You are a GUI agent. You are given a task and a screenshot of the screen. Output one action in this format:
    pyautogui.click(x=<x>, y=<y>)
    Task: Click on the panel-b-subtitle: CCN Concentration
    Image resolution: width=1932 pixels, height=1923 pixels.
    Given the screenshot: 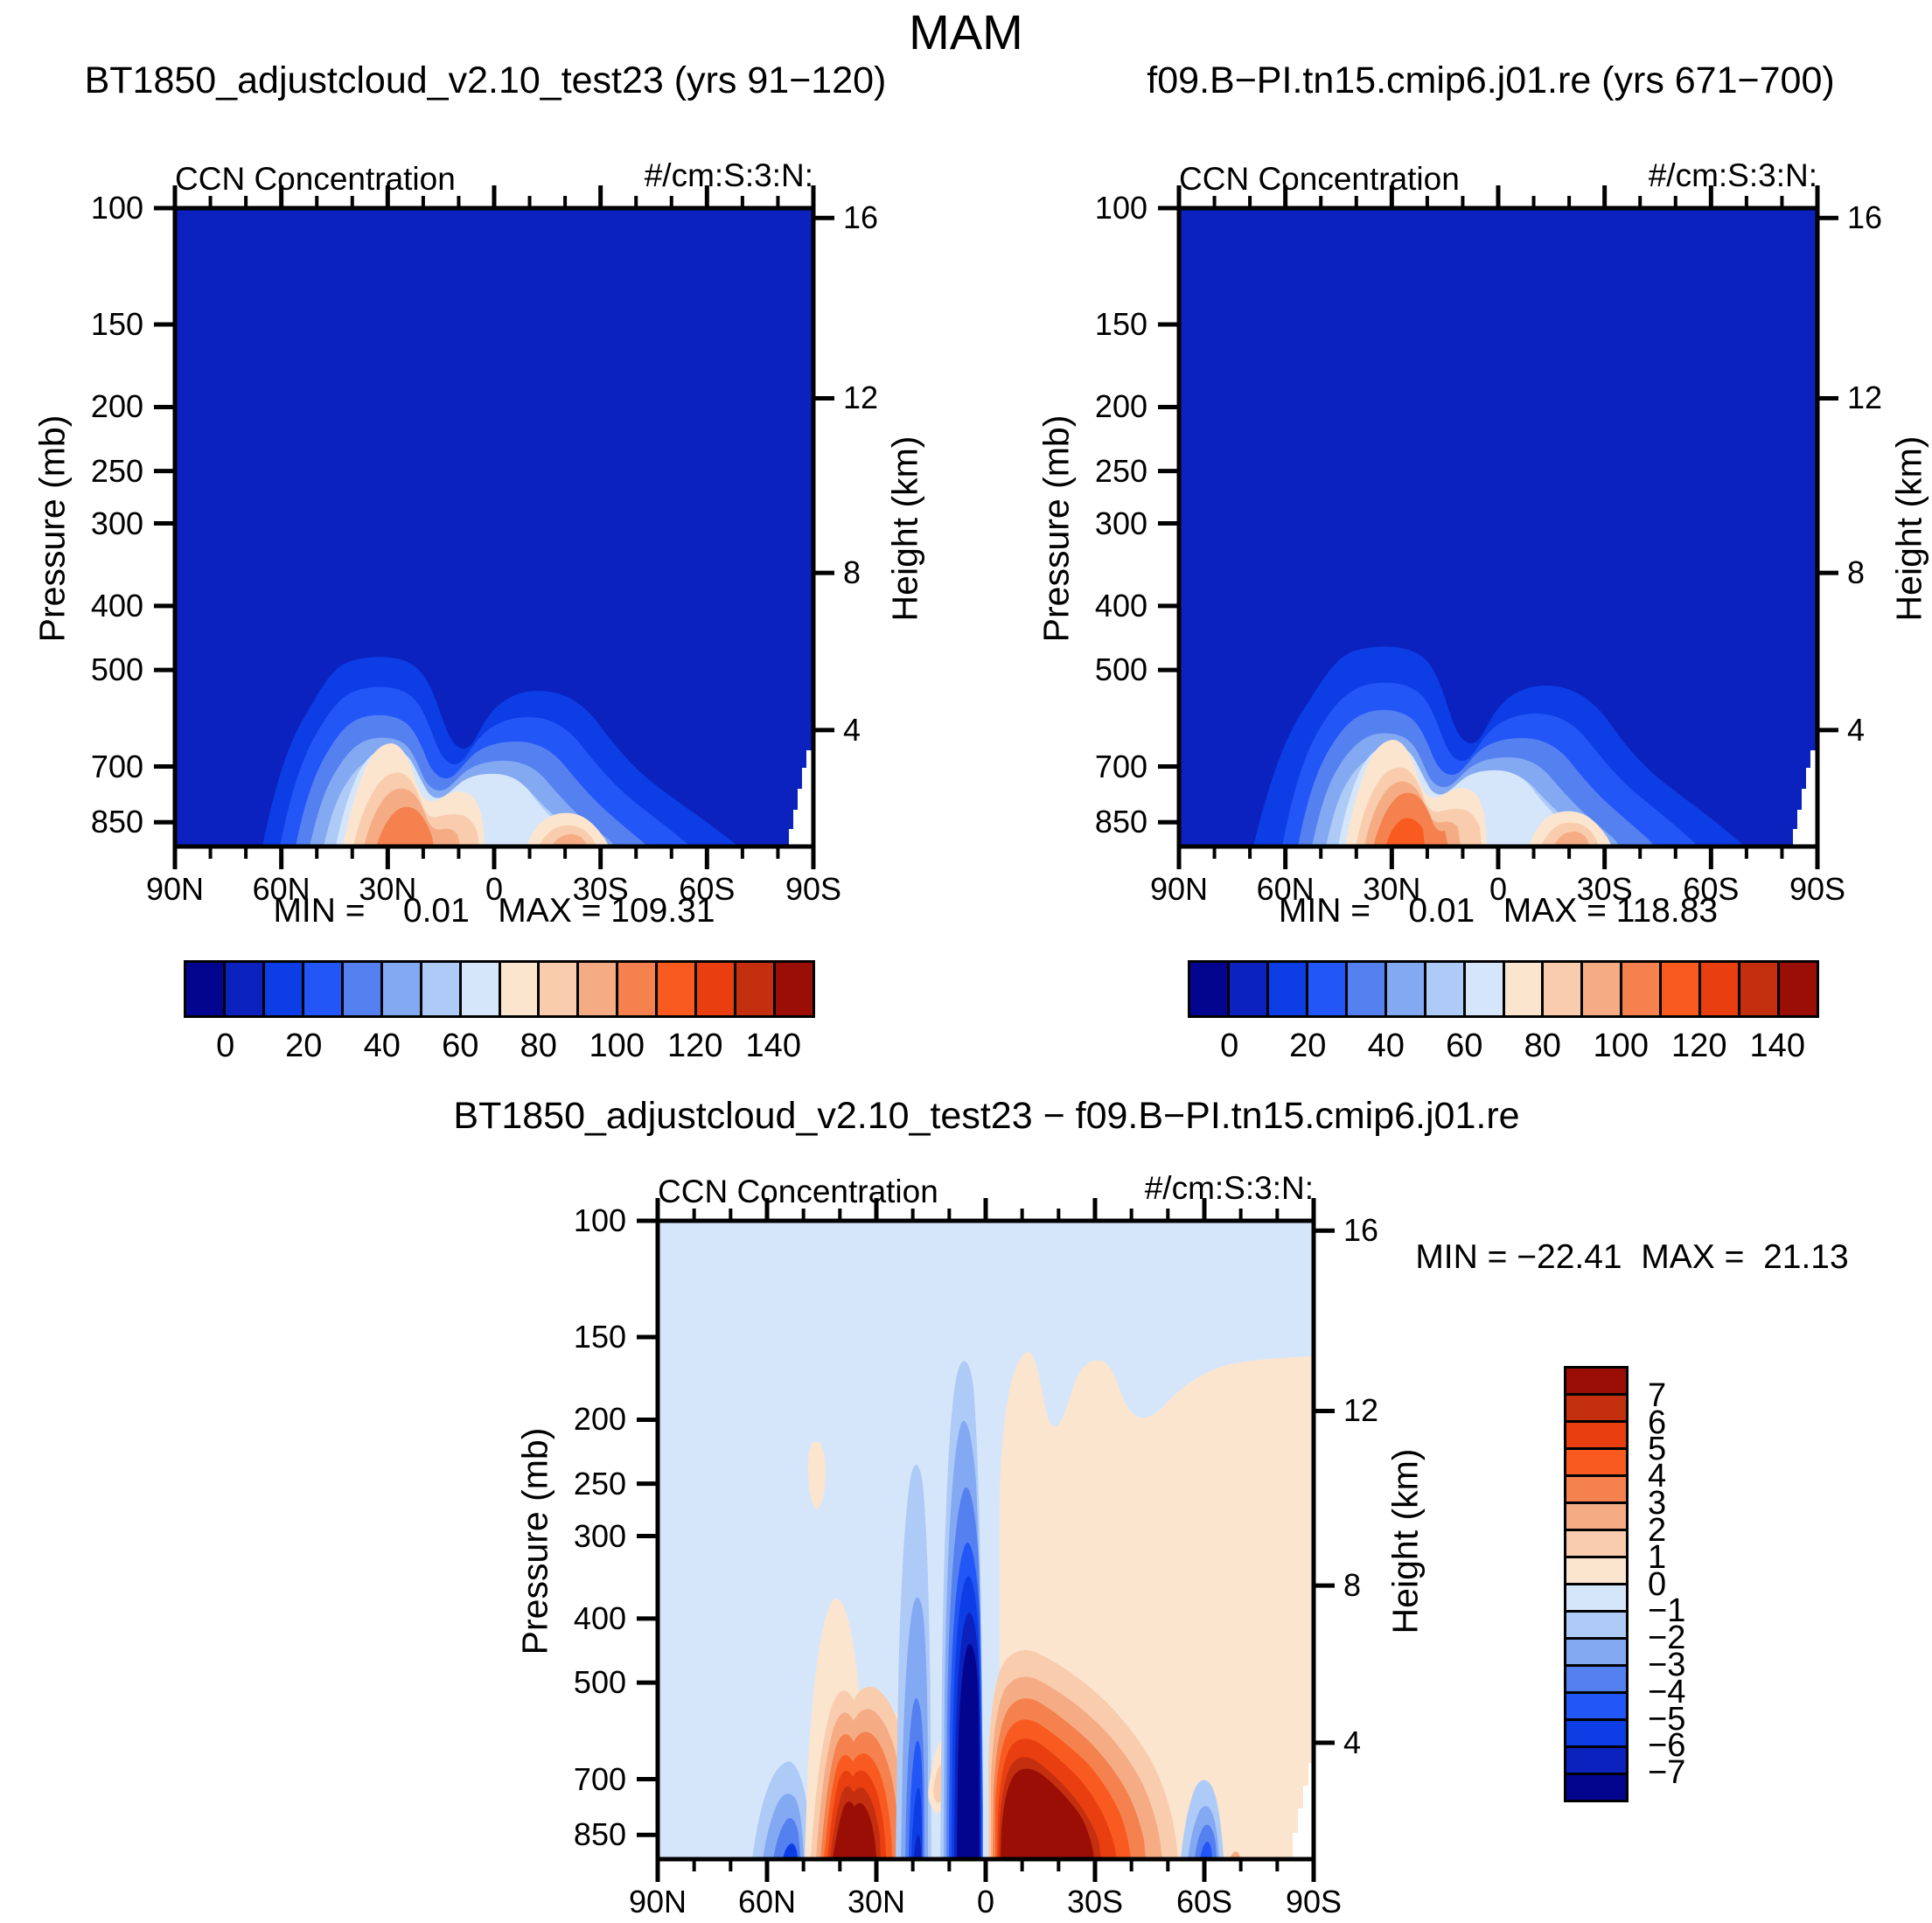 What is the action you would take?
    pyautogui.click(x=1319, y=179)
    